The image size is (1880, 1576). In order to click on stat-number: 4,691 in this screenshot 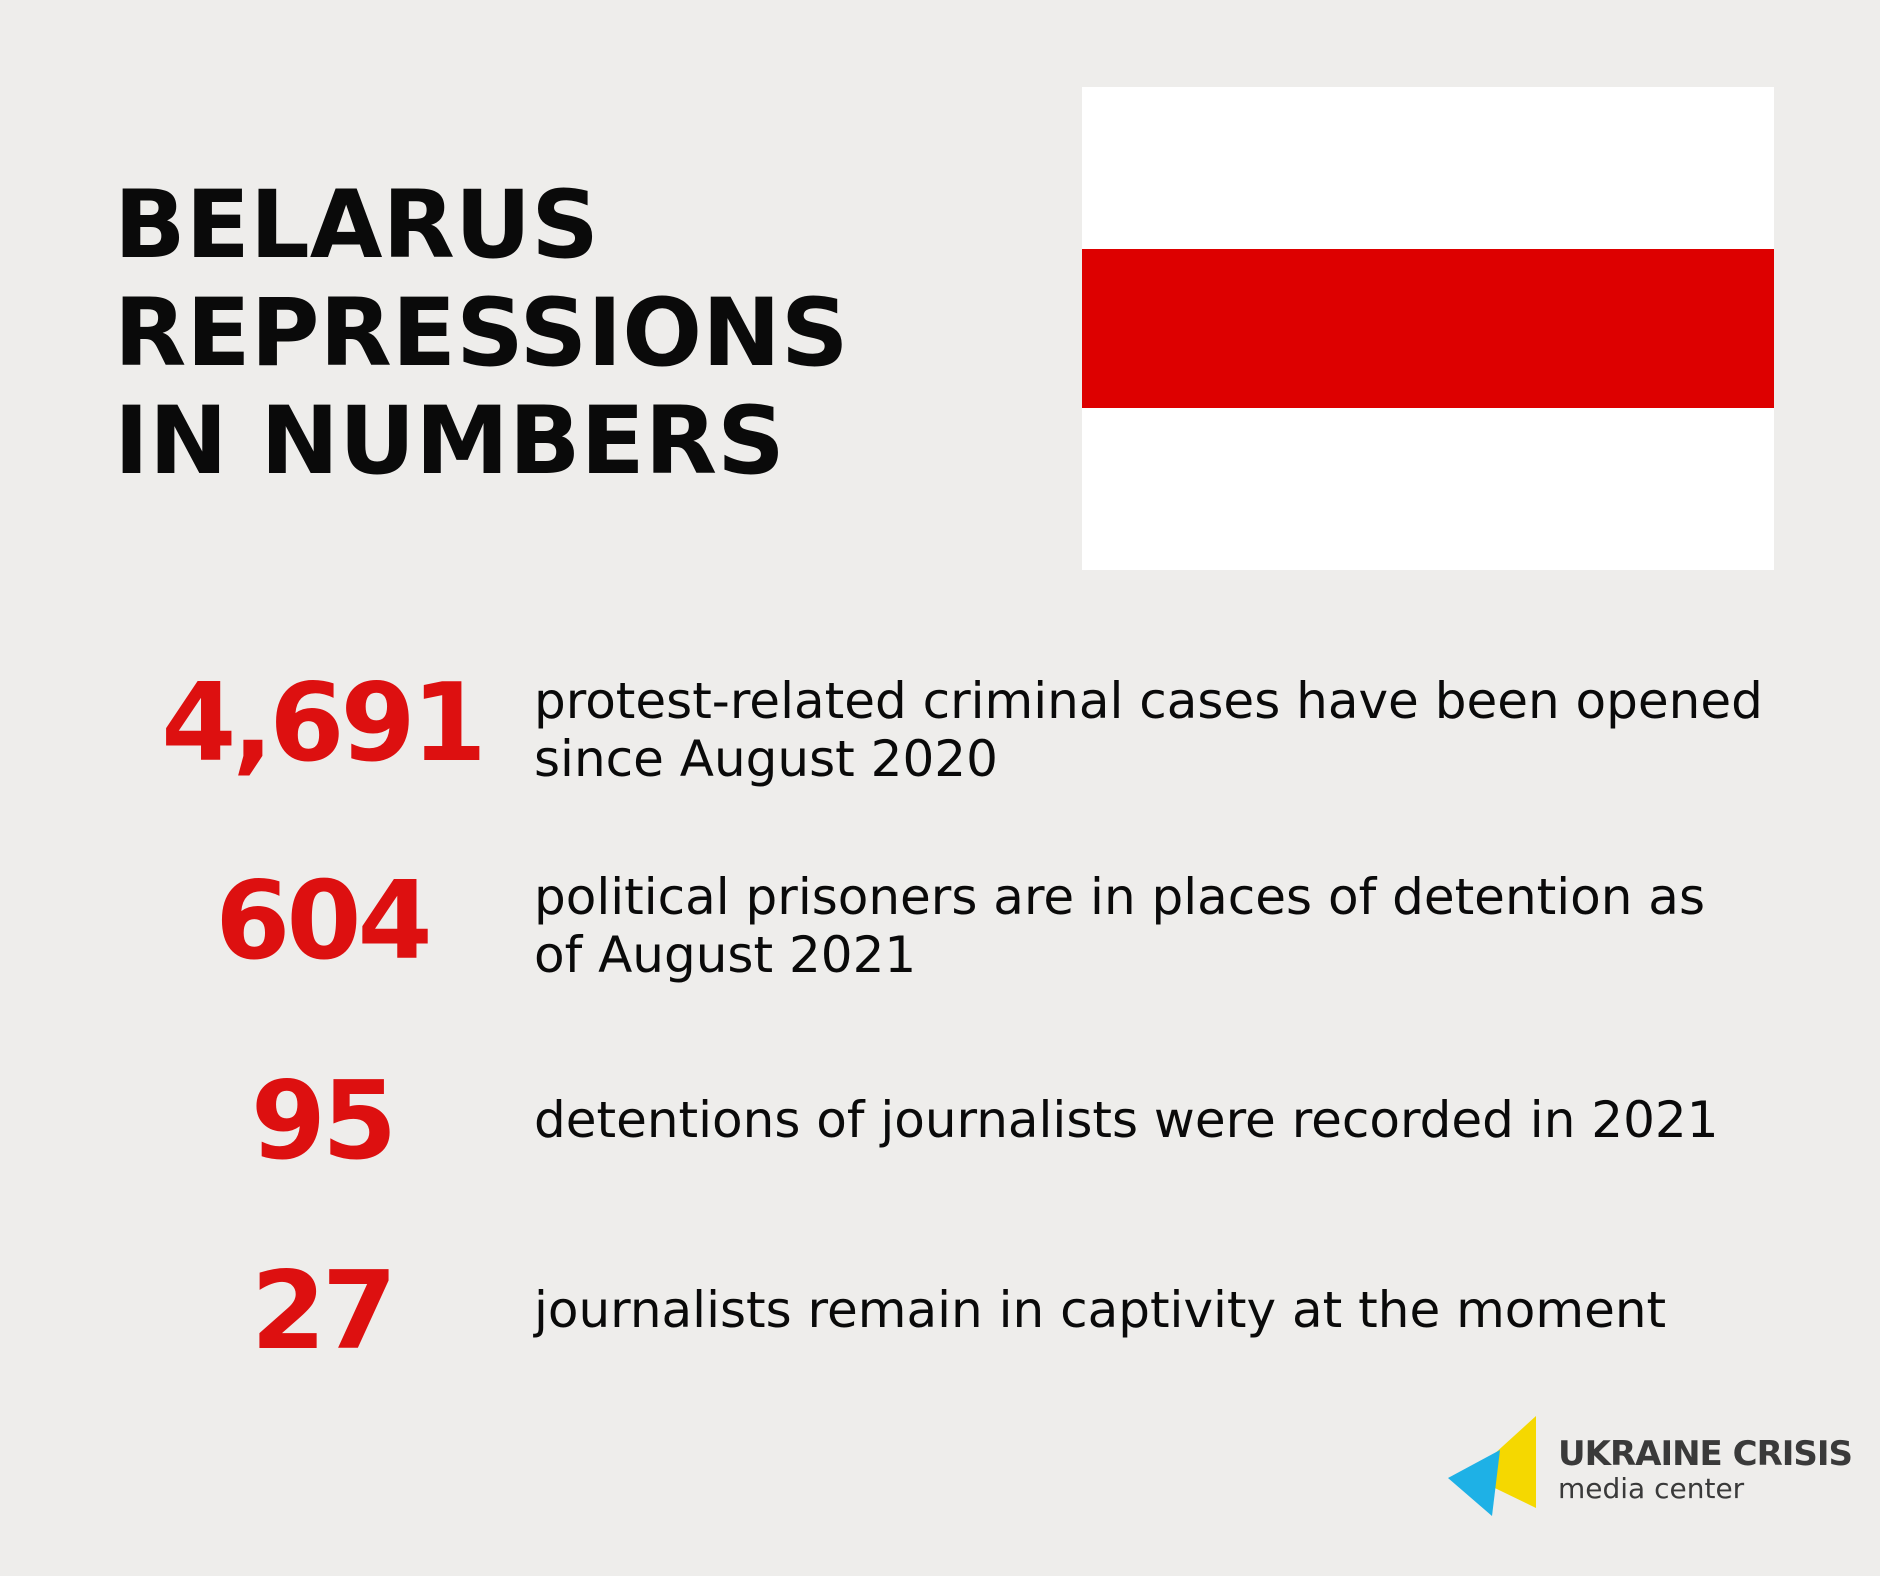, I will do `click(324, 723)`.